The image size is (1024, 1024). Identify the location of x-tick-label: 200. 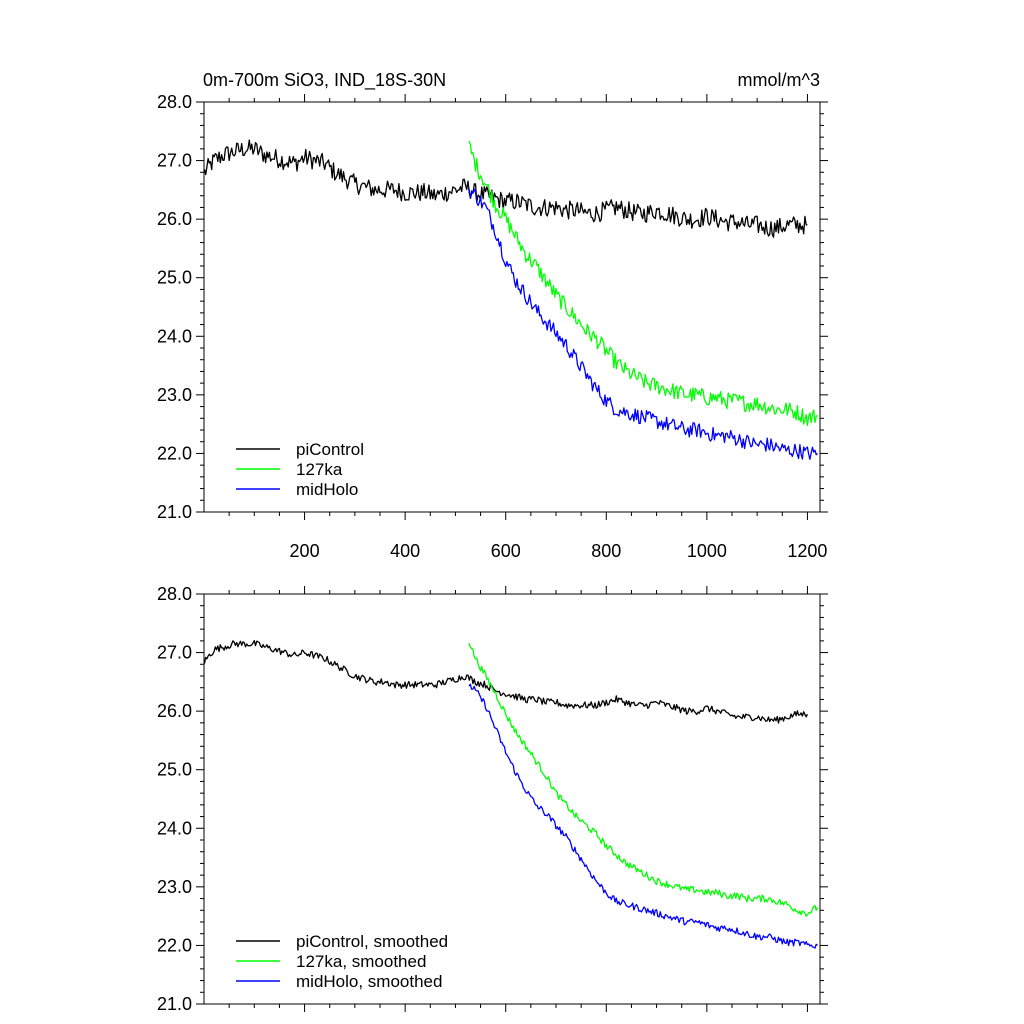
(305, 551).